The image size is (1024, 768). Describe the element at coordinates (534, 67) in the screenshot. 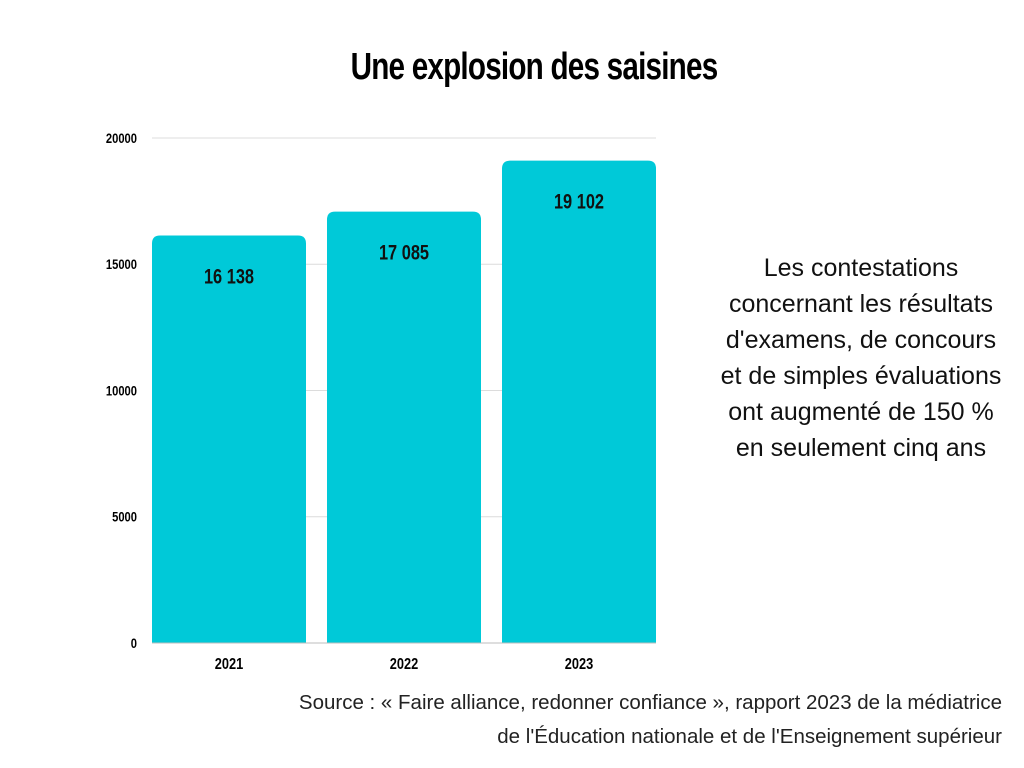

I see `chart-title: Une explosion des saisines` at that location.